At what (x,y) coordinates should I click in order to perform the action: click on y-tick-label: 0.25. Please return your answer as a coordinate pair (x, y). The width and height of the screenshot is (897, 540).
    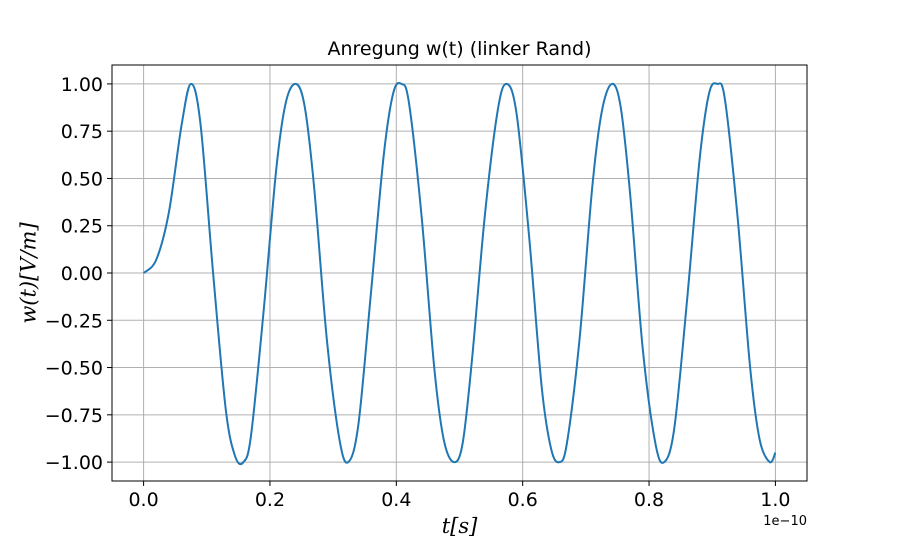
    Looking at the image, I should click on (82, 227).